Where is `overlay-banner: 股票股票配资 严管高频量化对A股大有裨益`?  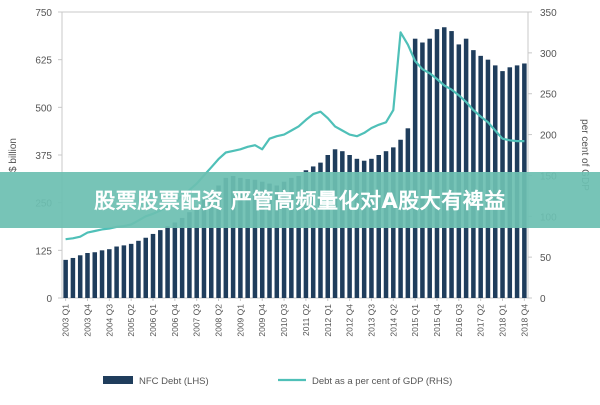 overlay-banner: 股票股票配资 严管高频量化对A股大有裨益 is located at coordinates (300, 200).